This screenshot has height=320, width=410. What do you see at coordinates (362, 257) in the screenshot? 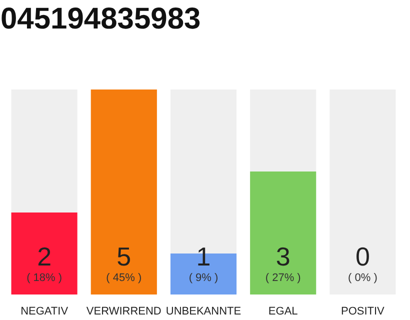
I see `annotation: 0` at bounding box center [362, 257].